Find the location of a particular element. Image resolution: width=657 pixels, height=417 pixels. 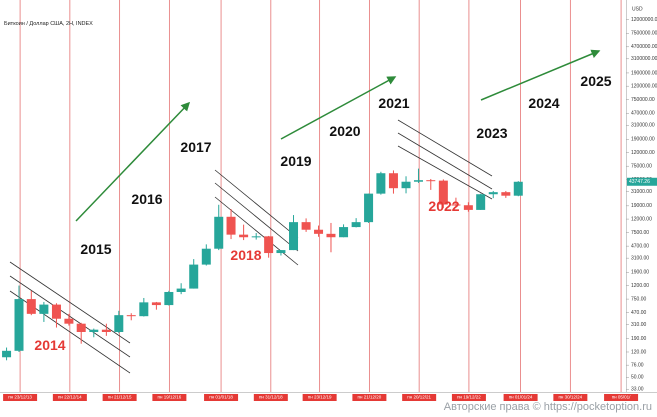

year-annotation: 2025 is located at coordinates (595, 81).